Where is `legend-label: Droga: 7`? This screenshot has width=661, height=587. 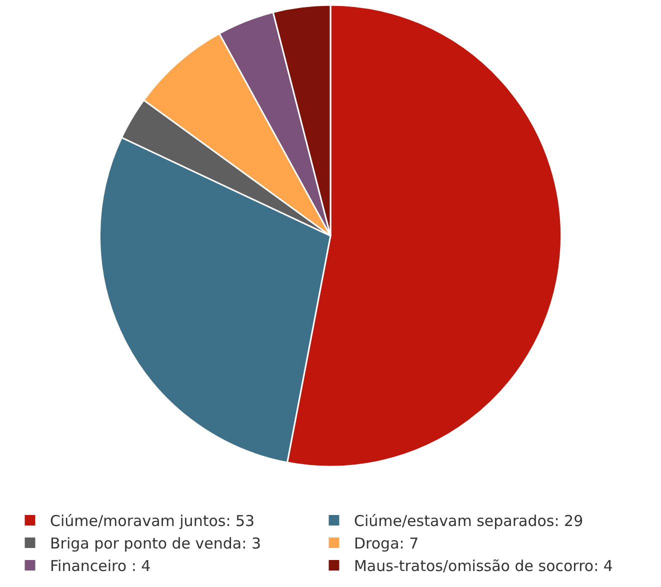 legend-label: Droga: 7 is located at coordinates (386, 543).